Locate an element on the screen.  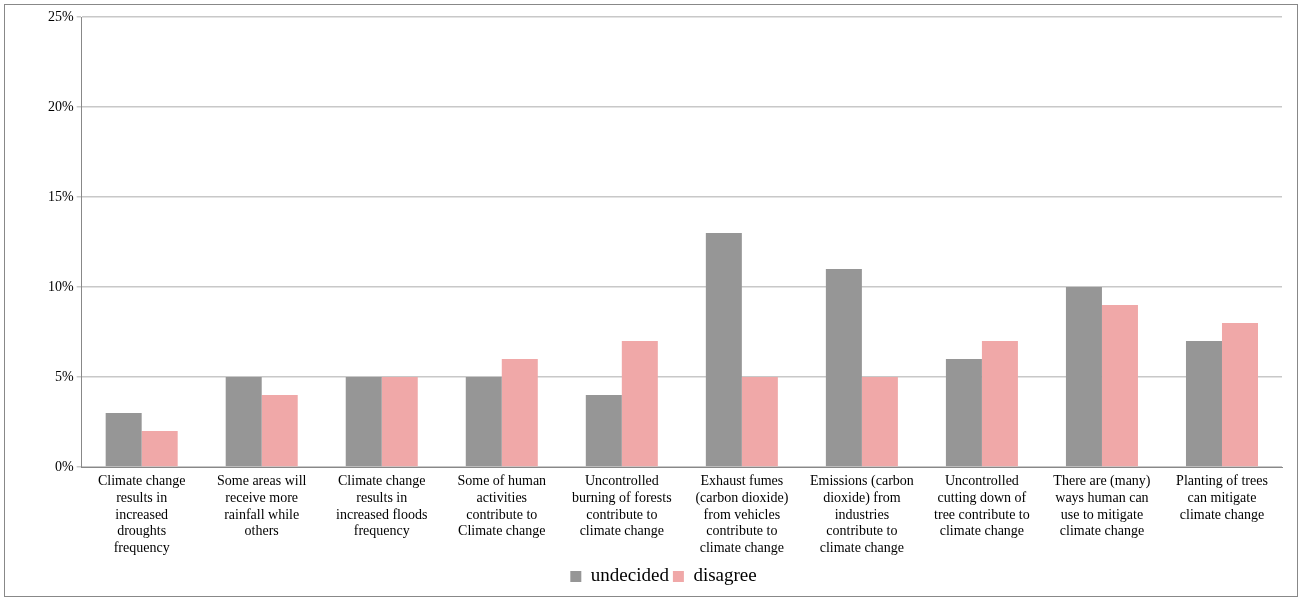
x-tick-label: Some areas will receive more rainfall while others is located at coordinates (262, 506).